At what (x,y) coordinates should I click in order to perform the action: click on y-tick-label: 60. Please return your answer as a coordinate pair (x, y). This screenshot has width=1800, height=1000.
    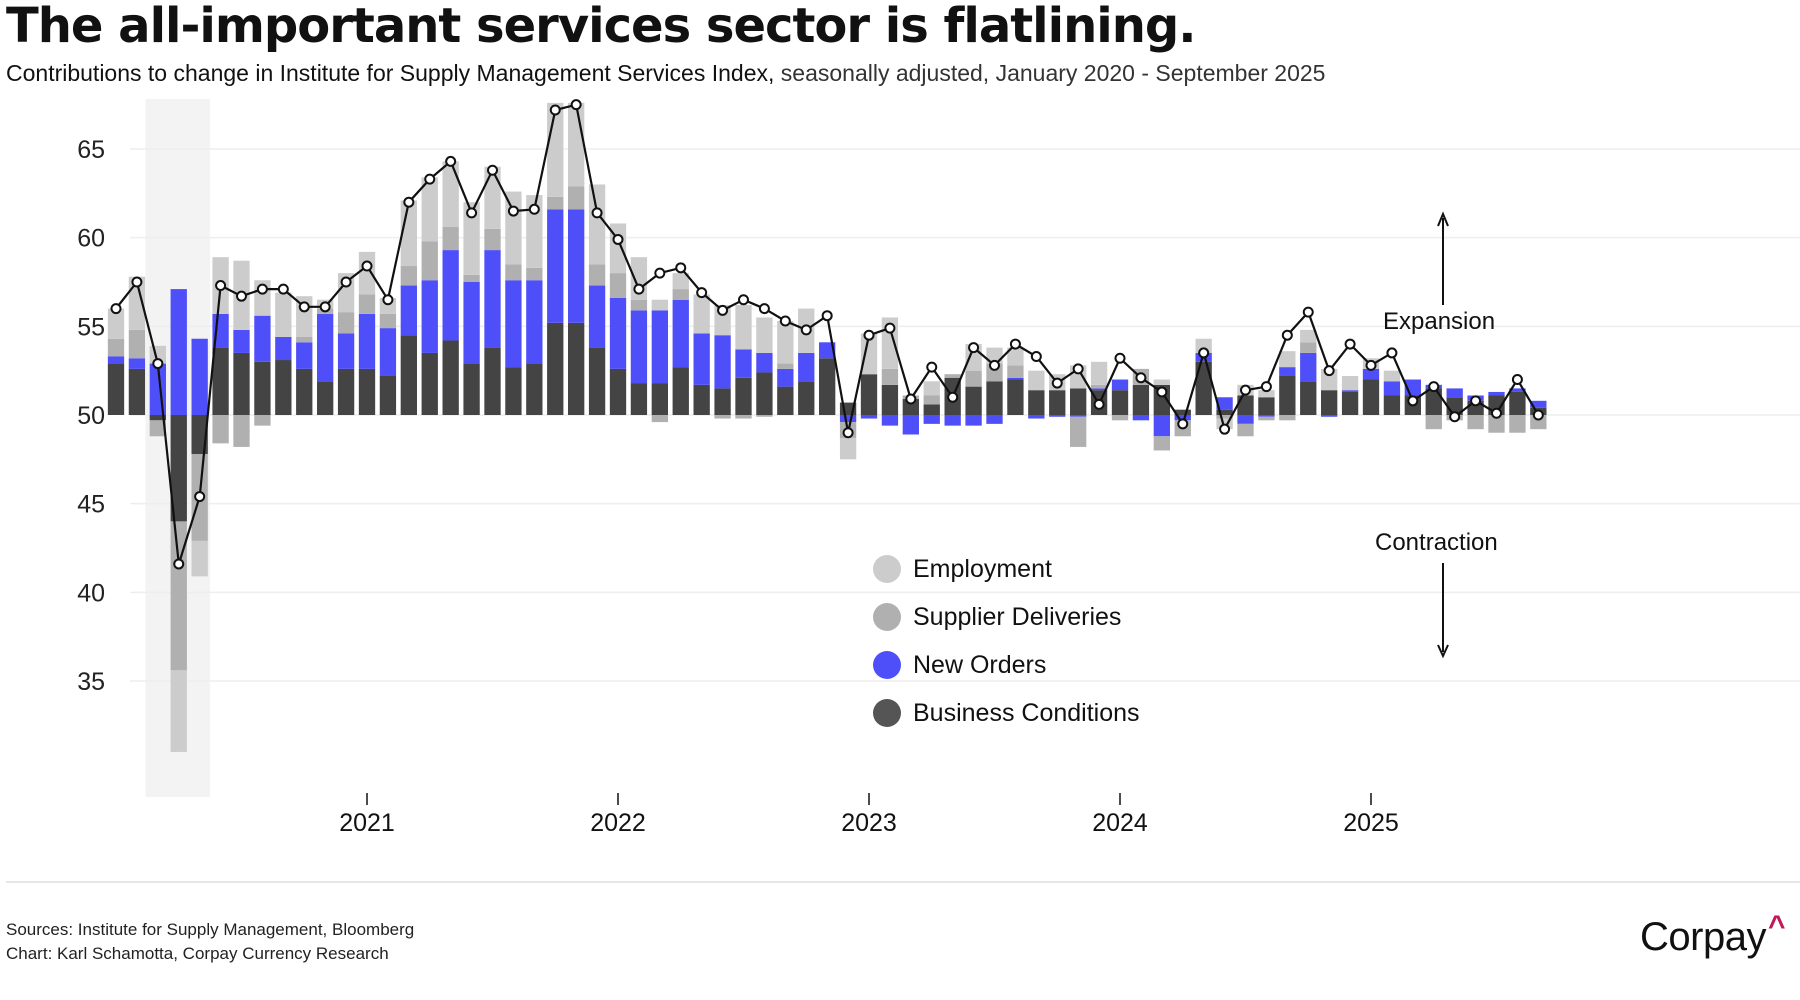
    Looking at the image, I should click on (91, 239).